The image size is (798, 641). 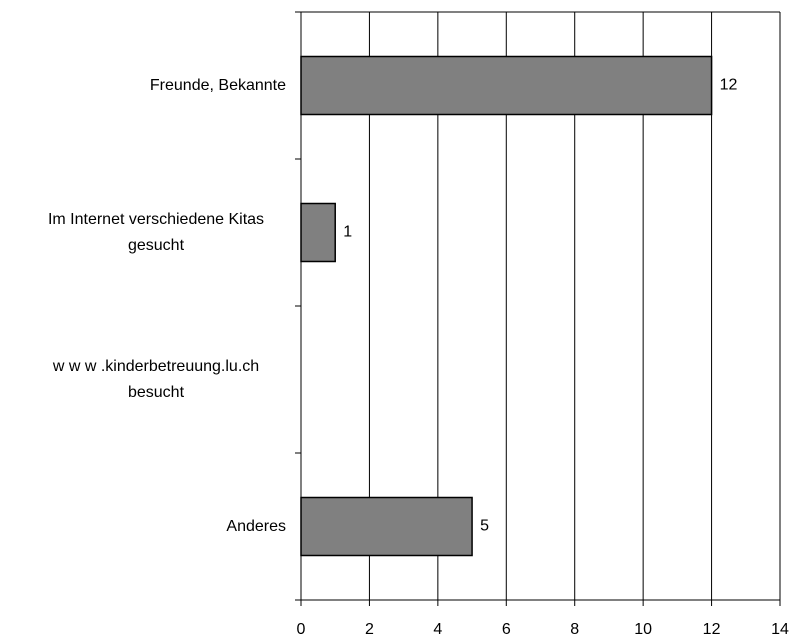 I want to click on data-label: 5, so click(x=484, y=526).